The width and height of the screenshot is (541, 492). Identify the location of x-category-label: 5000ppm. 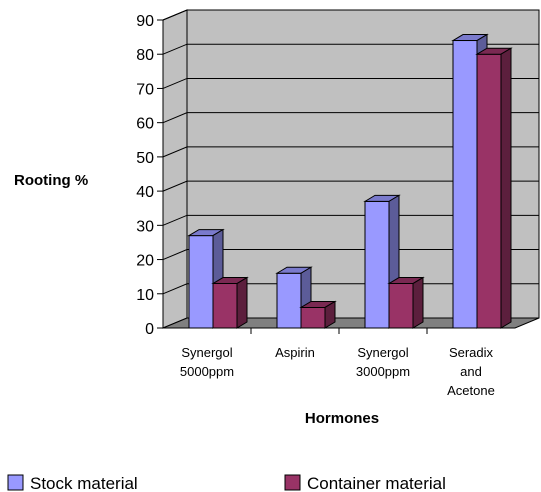
(207, 371).